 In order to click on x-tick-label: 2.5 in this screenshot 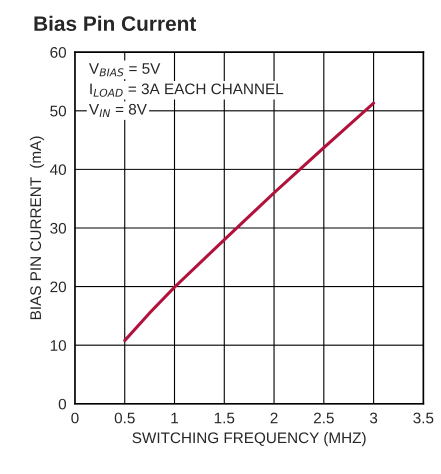, I will do `click(324, 418)`.